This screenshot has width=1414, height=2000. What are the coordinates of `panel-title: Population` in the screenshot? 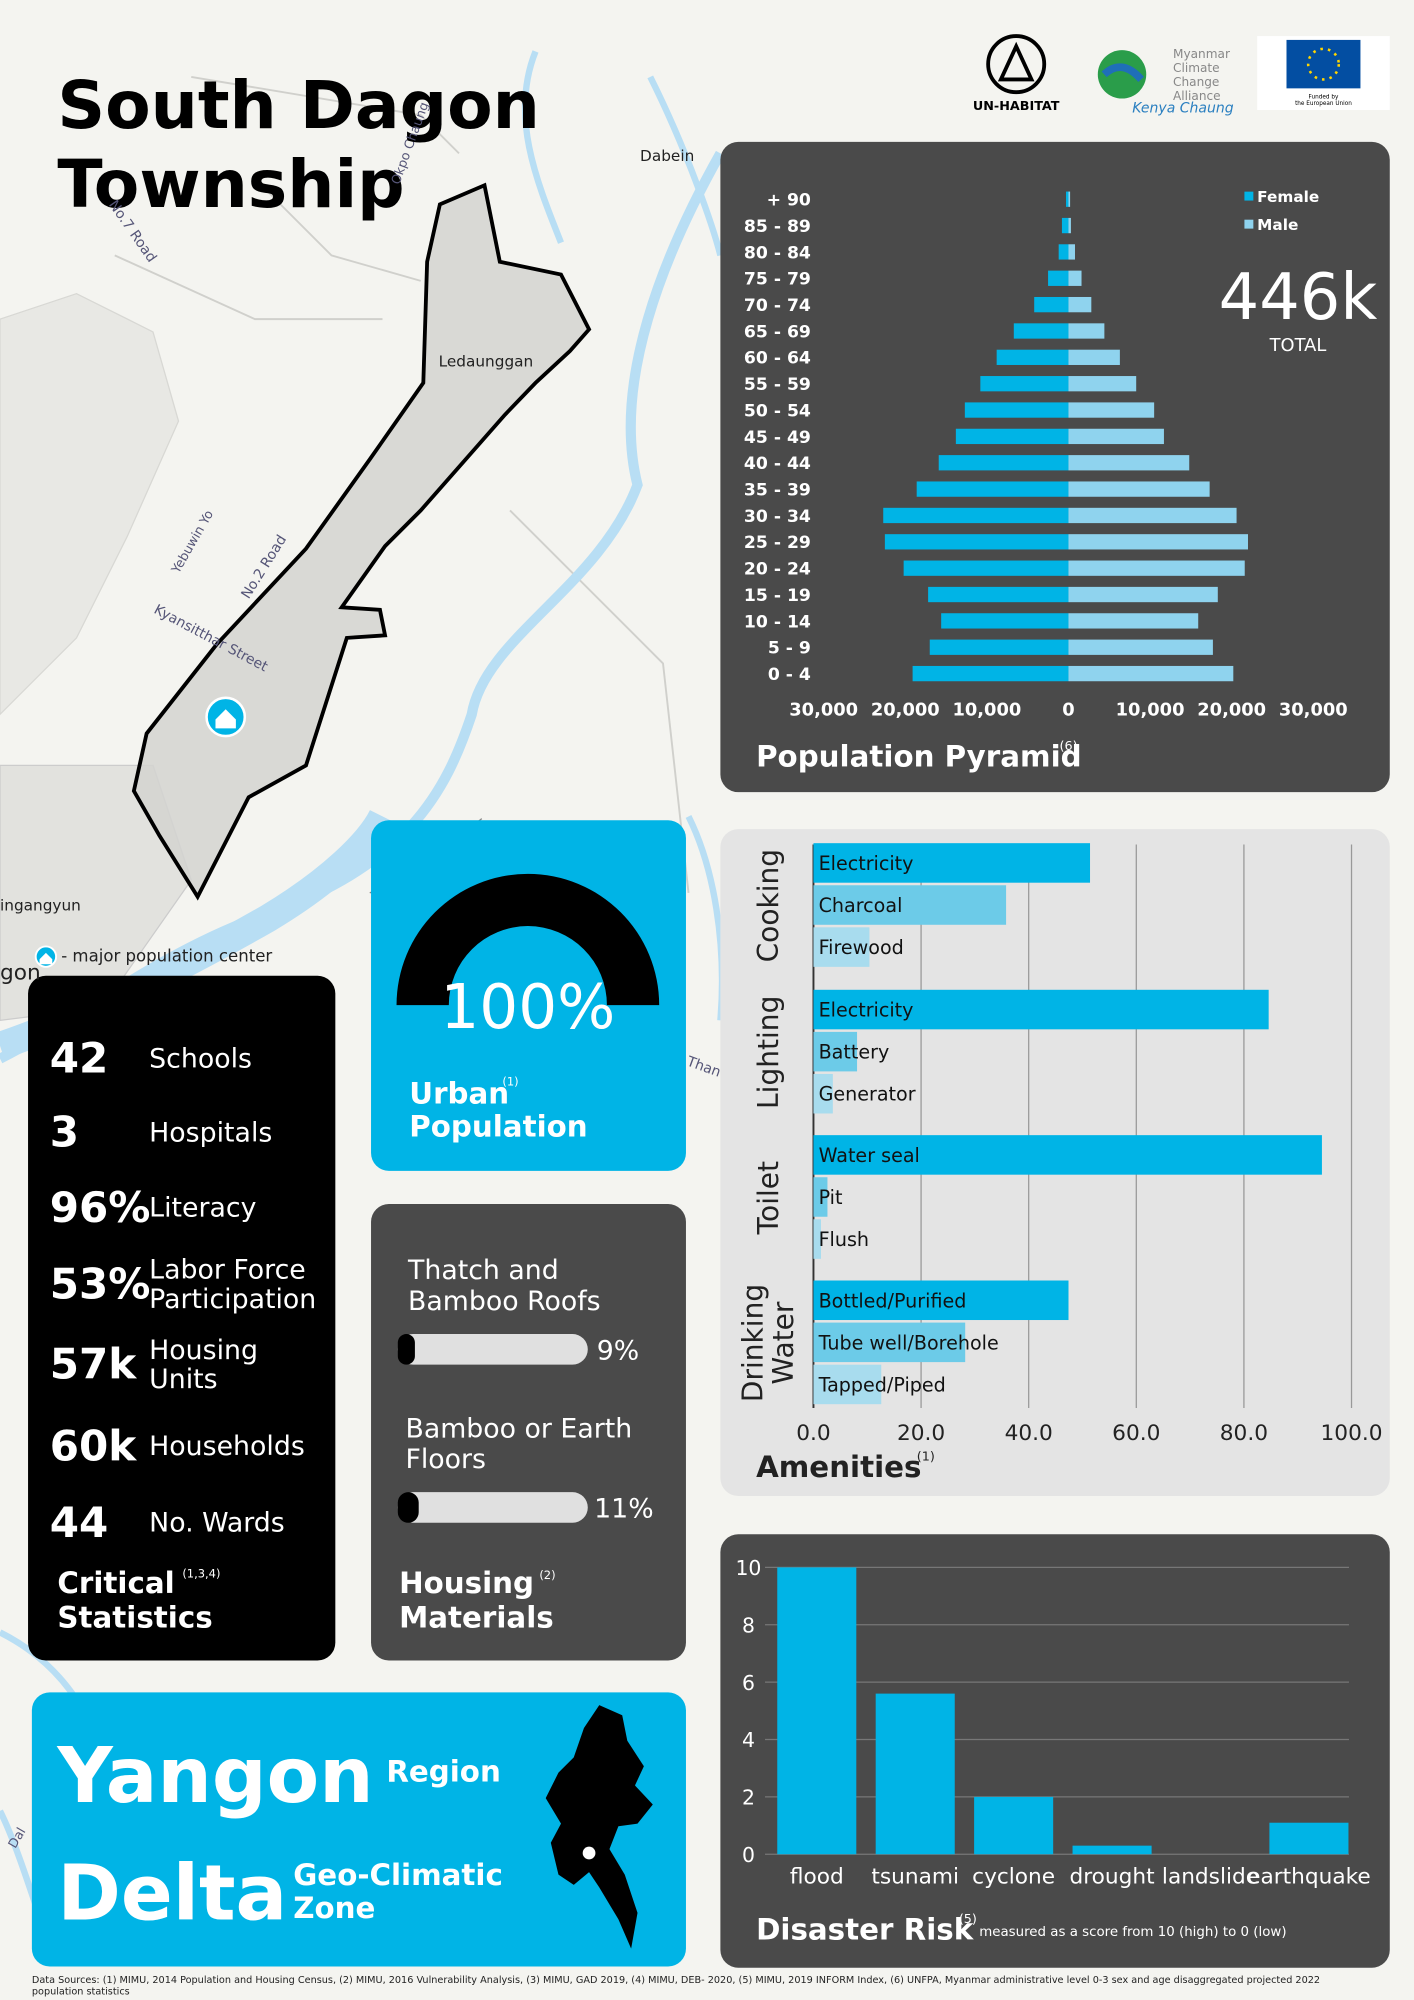 It's located at (498, 1126).